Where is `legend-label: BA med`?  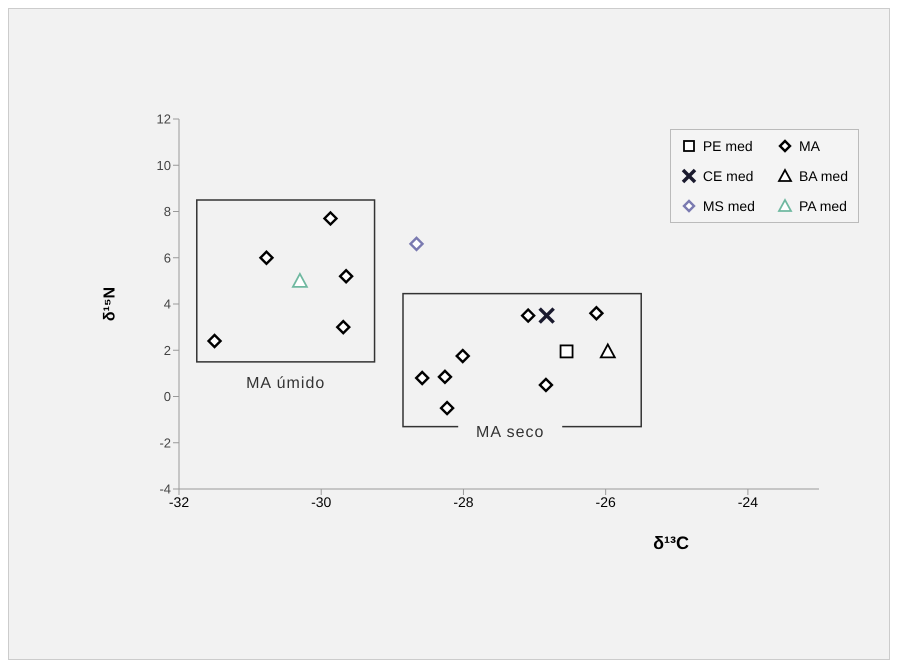 legend-label: BA med is located at coordinates (823, 176).